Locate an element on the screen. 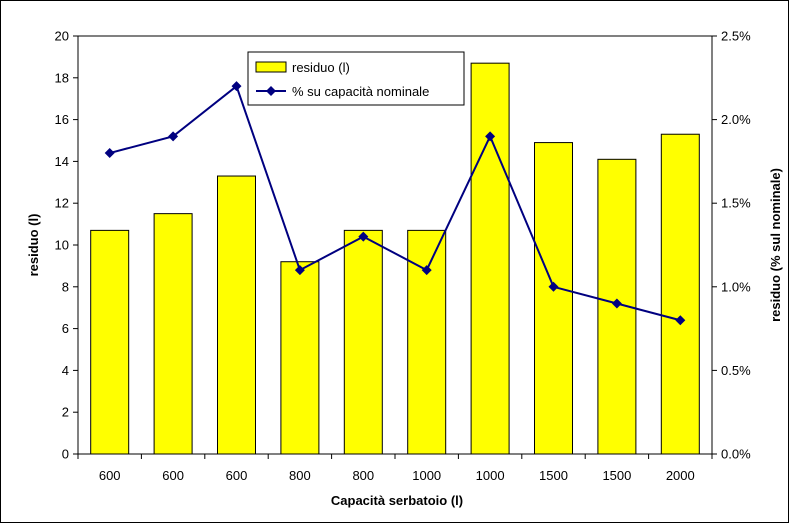 The width and height of the screenshot is (790, 529). y-tick-label-2: 4 is located at coordinates (65, 370).